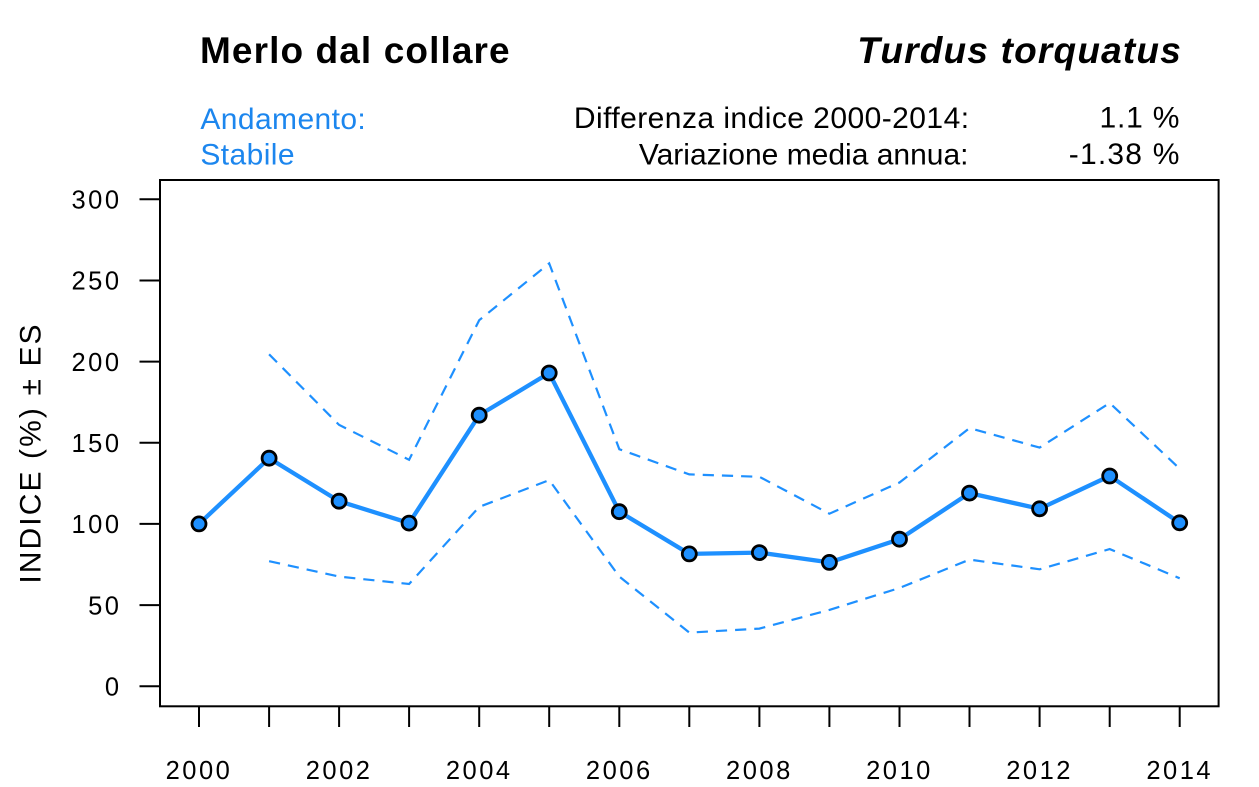 The height and width of the screenshot is (787, 1259). I want to click on svg-text: 250, so click(96, 282).